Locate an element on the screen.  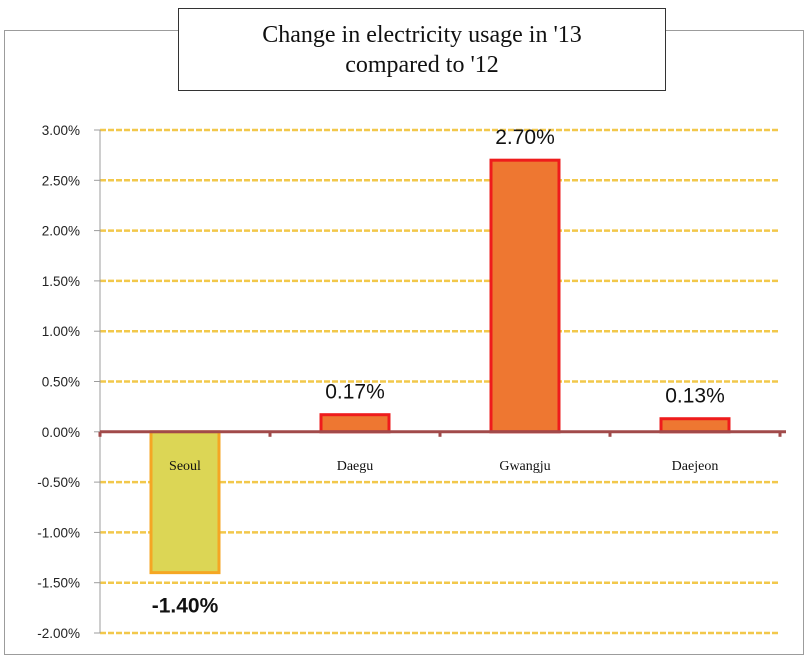
bar-seoul is located at coordinates (185, 502).